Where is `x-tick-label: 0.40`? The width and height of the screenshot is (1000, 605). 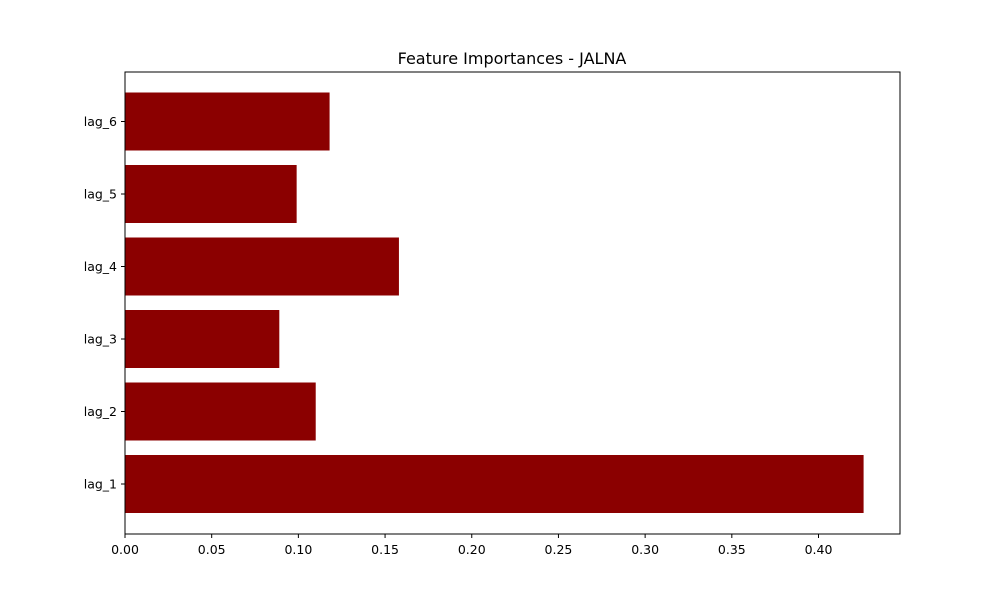
x-tick-label: 0.40 is located at coordinates (819, 549).